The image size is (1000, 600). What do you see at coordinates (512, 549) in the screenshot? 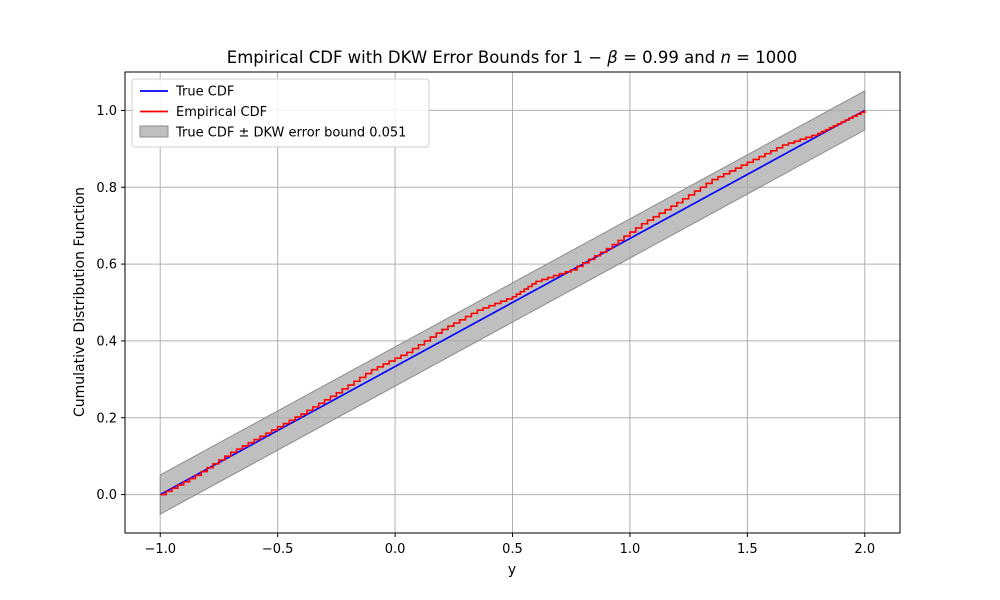
I see `x-tick-label-3: 0.5` at bounding box center [512, 549].